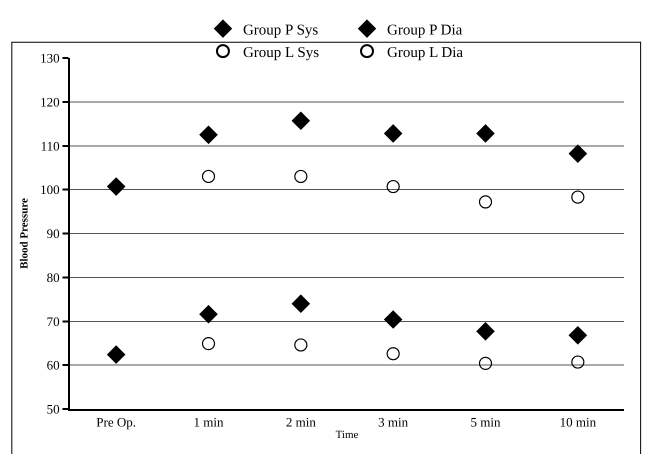 The image size is (649, 454). What do you see at coordinates (53, 409) in the screenshot?
I see `y-tick-label: 50` at bounding box center [53, 409].